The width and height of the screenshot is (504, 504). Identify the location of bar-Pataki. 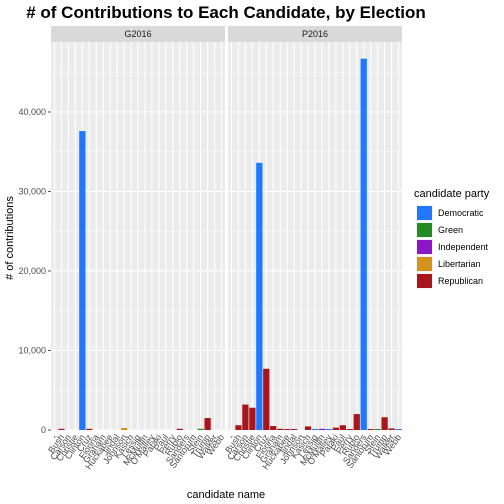
(336, 428).